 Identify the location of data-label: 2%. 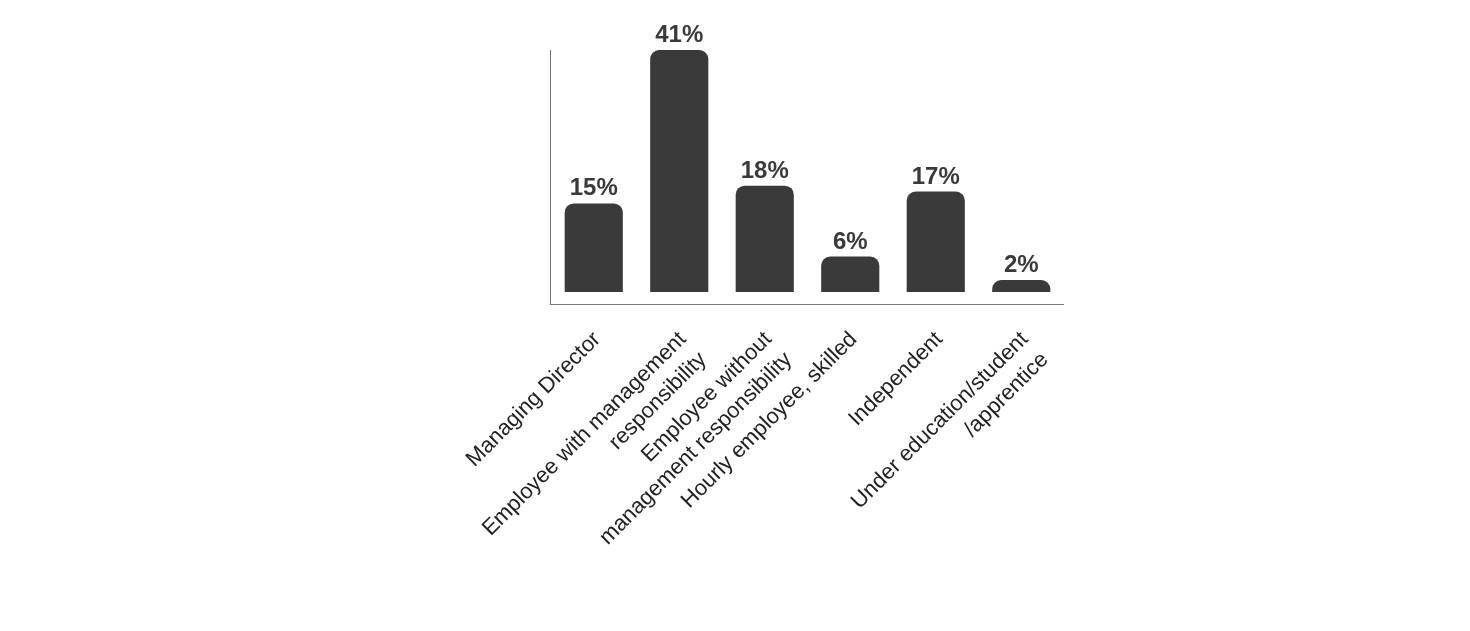
(1021, 264).